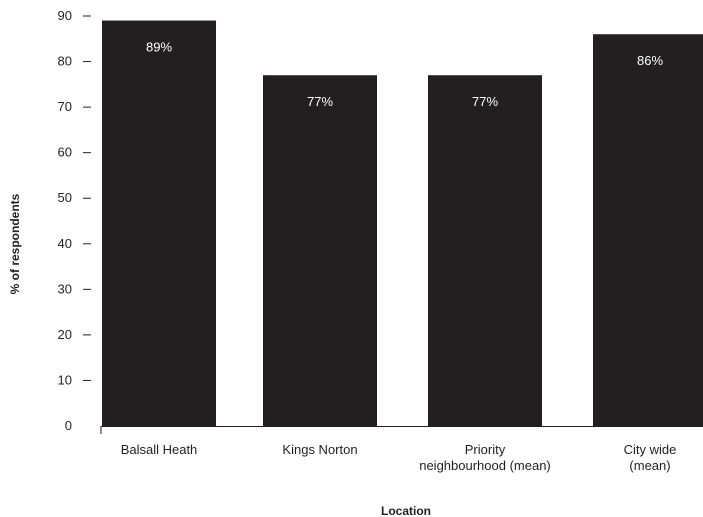 This screenshot has height=517, width=703. What do you see at coordinates (74, 220) in the screenshot?
I see `y-axis: 0 10 20 30 40 50 60 70 80 90` at bounding box center [74, 220].